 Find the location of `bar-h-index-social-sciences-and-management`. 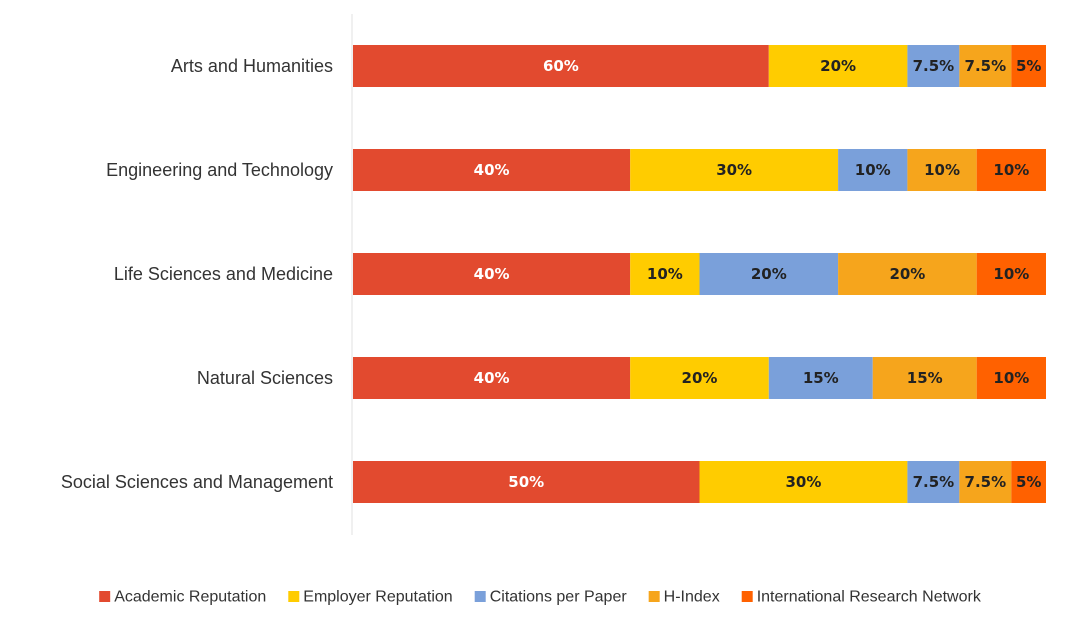

bar-h-index-social-sciences-and-management is located at coordinates (985, 482).